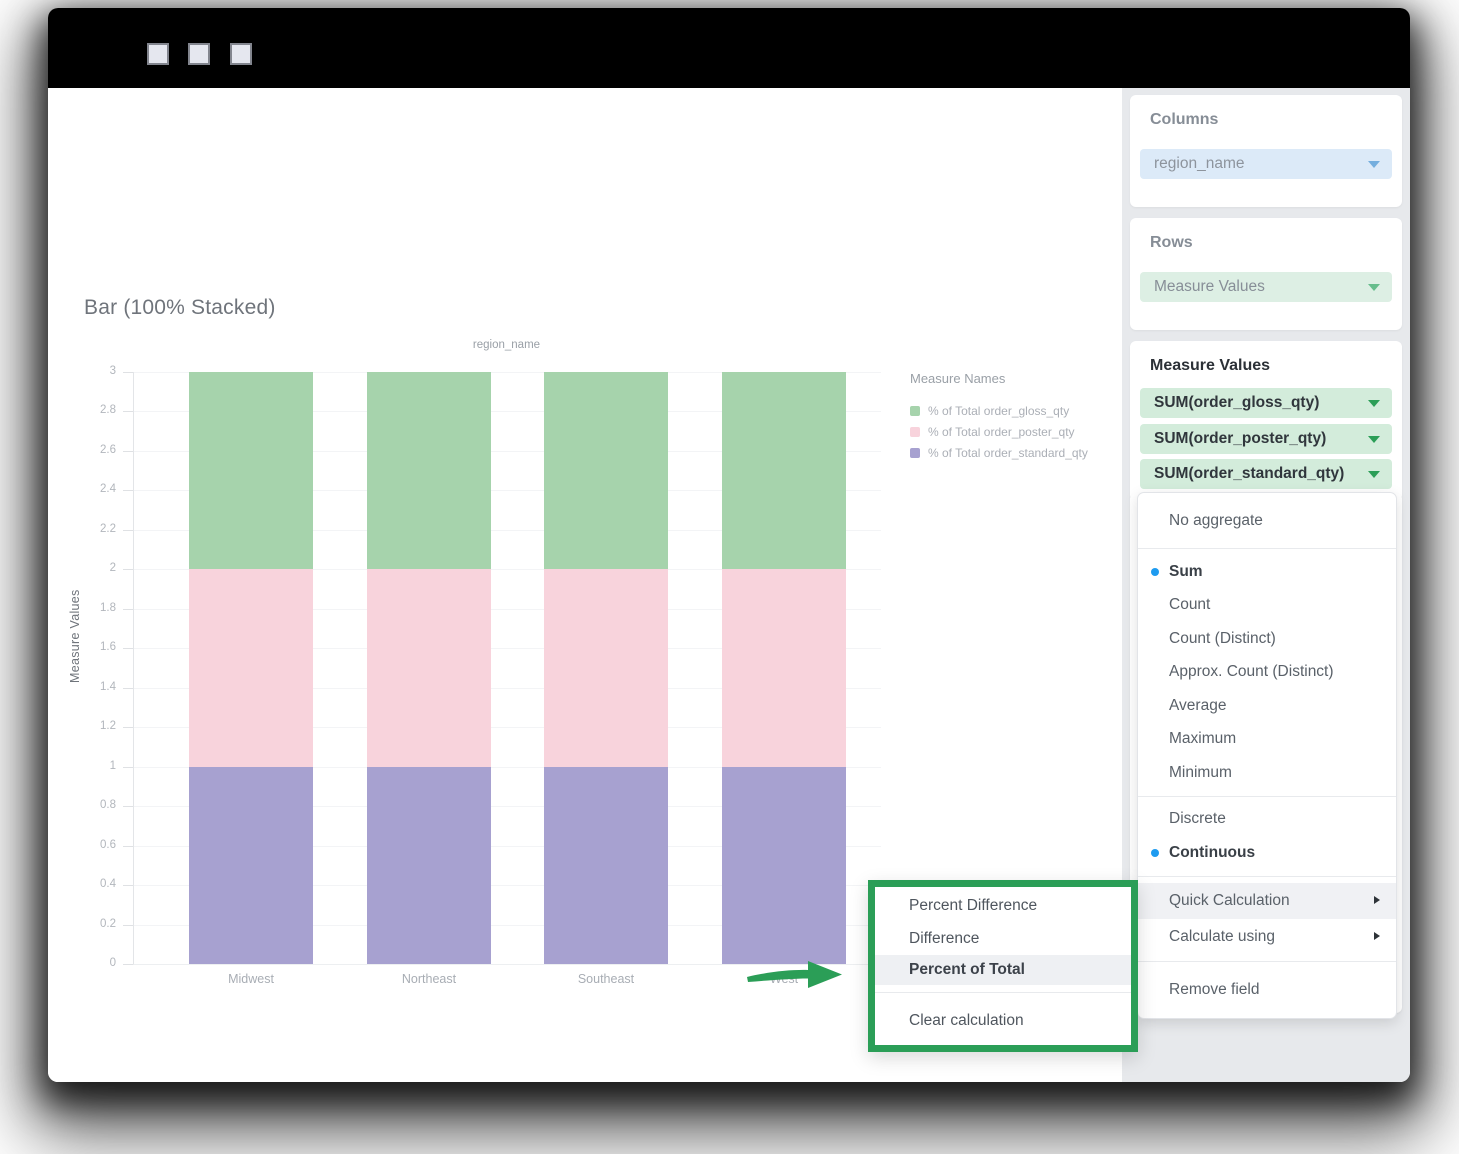 Image resolution: width=1459 pixels, height=1154 pixels. I want to click on y-axis-title: Measure Values, so click(75, 636).